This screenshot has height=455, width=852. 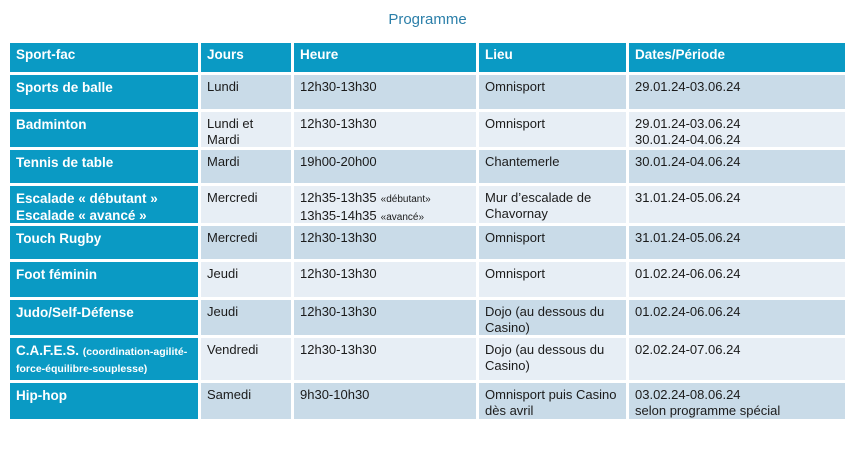 I want to click on cell-jours: Mardi, so click(x=246, y=166).